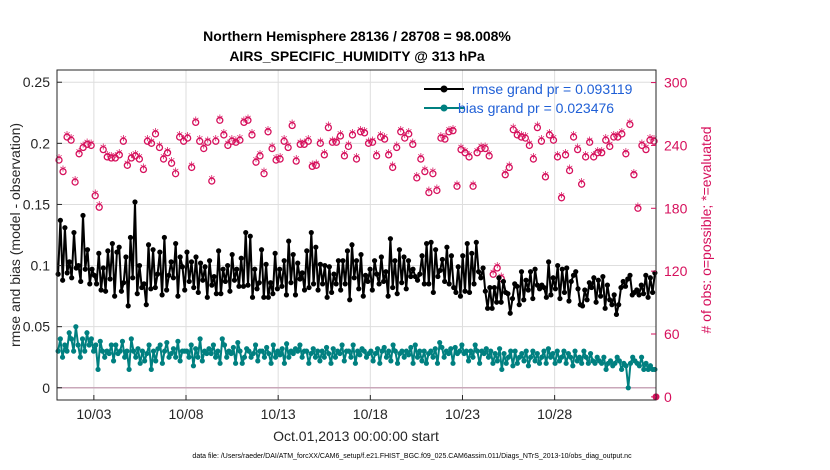  Describe the element at coordinates (672, 334) in the screenshot. I see `y2-tick-label: 60` at that location.